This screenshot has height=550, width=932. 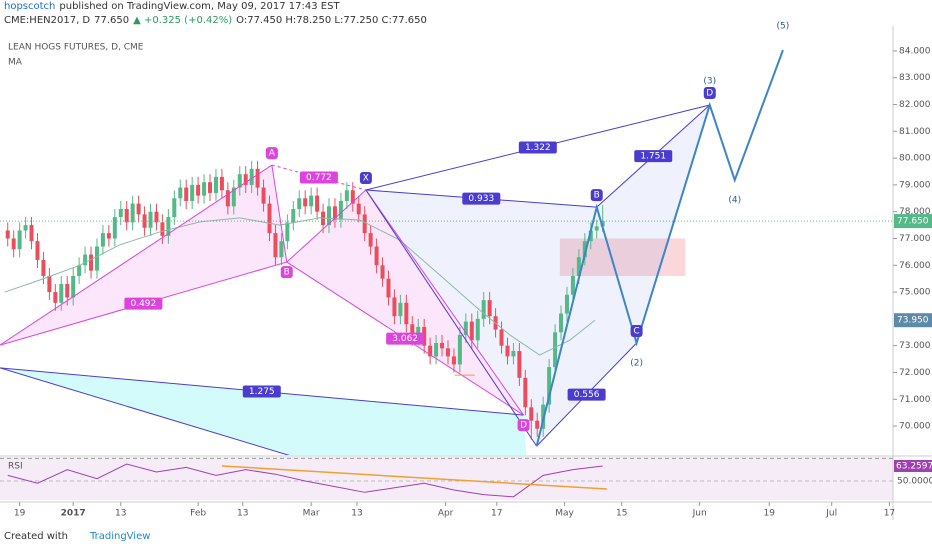 I want to click on rsi-pane, so click(x=446, y=477).